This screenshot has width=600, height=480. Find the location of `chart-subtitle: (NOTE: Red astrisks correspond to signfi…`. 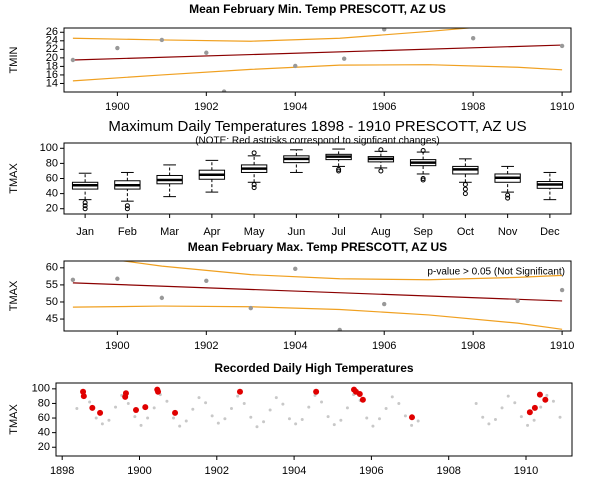

chart-subtitle: (NOTE: Red astrisks correspond to signfi… is located at coordinates (317, 141).